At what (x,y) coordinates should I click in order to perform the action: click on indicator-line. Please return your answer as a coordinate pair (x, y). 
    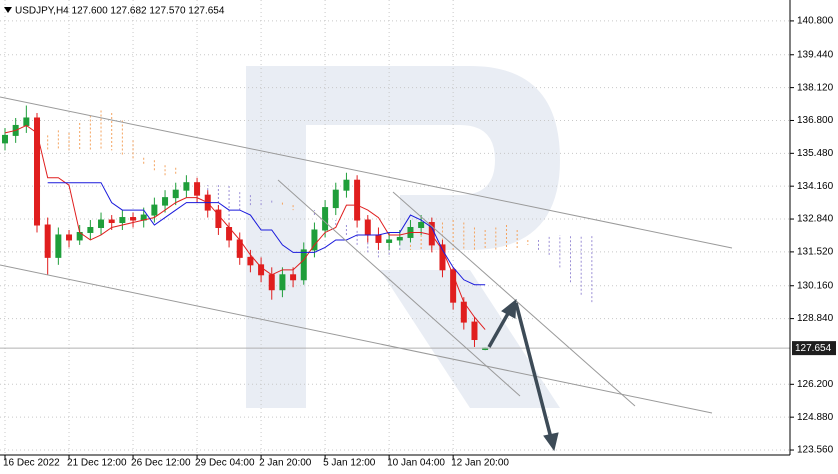
    Looking at the image, I should click on (266, 234).